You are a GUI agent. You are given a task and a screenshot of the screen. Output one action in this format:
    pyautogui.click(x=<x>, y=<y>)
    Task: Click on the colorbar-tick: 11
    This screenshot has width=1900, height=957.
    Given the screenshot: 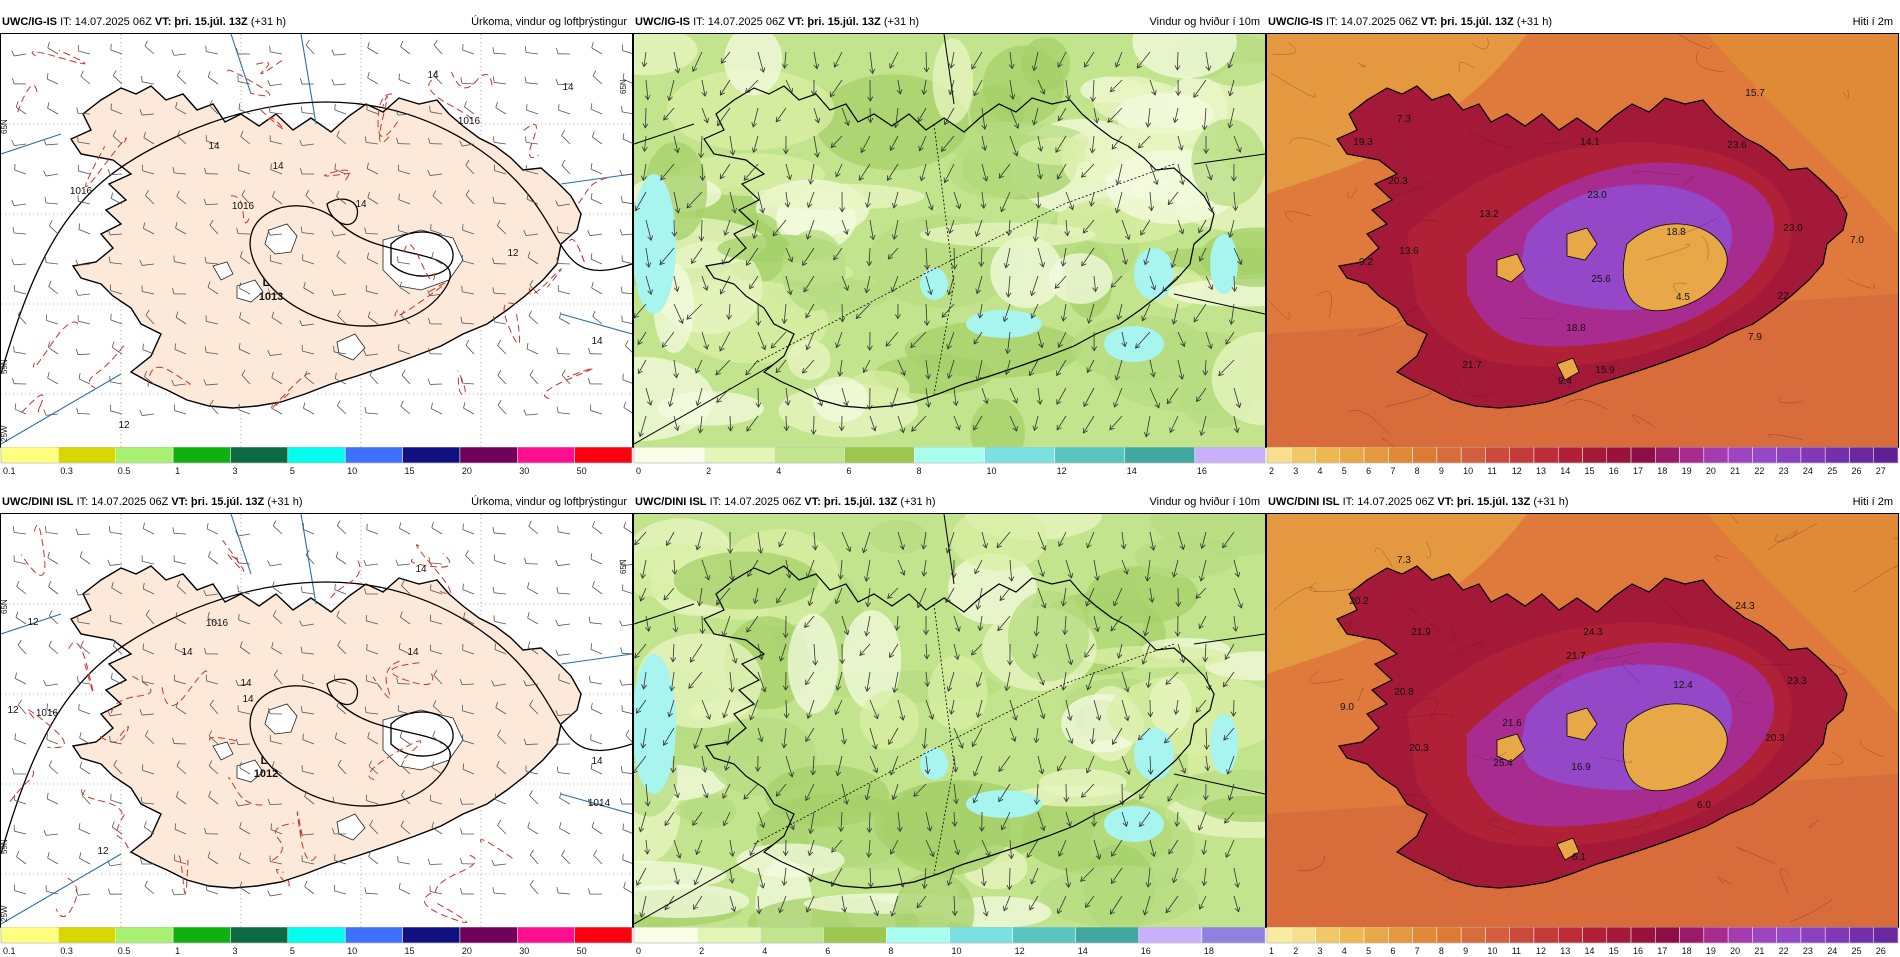 What is the action you would take?
    pyautogui.click(x=1491, y=471)
    